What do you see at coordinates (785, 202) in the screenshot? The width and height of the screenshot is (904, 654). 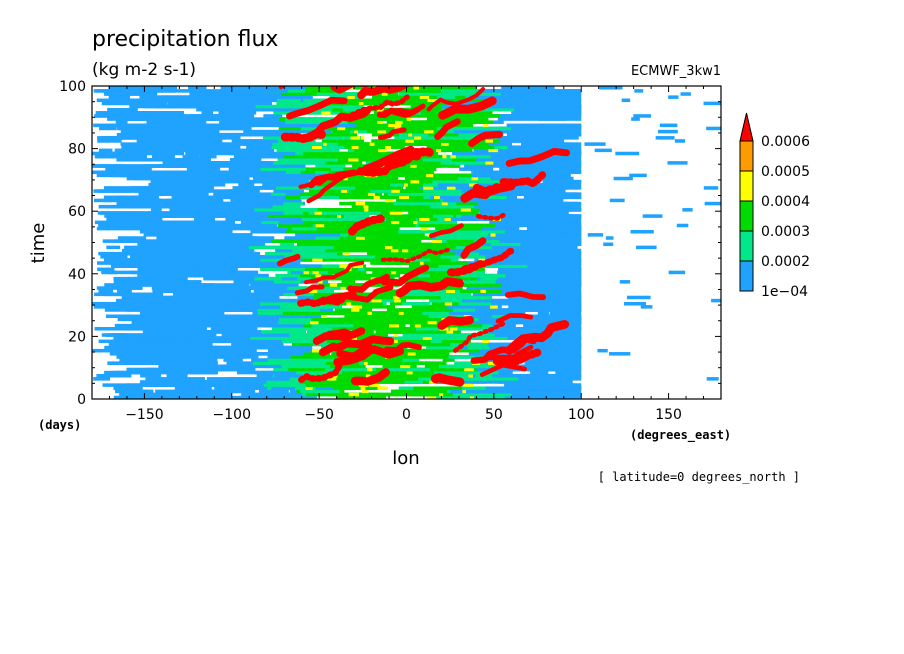 I see `colorbar-label: 0.0004` at bounding box center [785, 202].